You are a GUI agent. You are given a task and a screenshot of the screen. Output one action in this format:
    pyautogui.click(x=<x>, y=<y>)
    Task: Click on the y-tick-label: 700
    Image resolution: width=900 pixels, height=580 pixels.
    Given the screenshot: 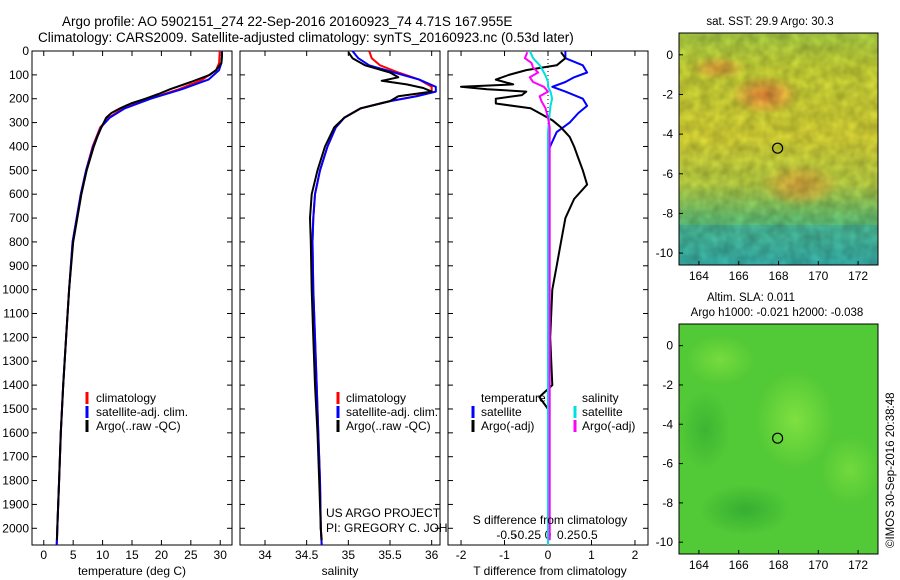 What is the action you would take?
    pyautogui.click(x=19, y=218)
    